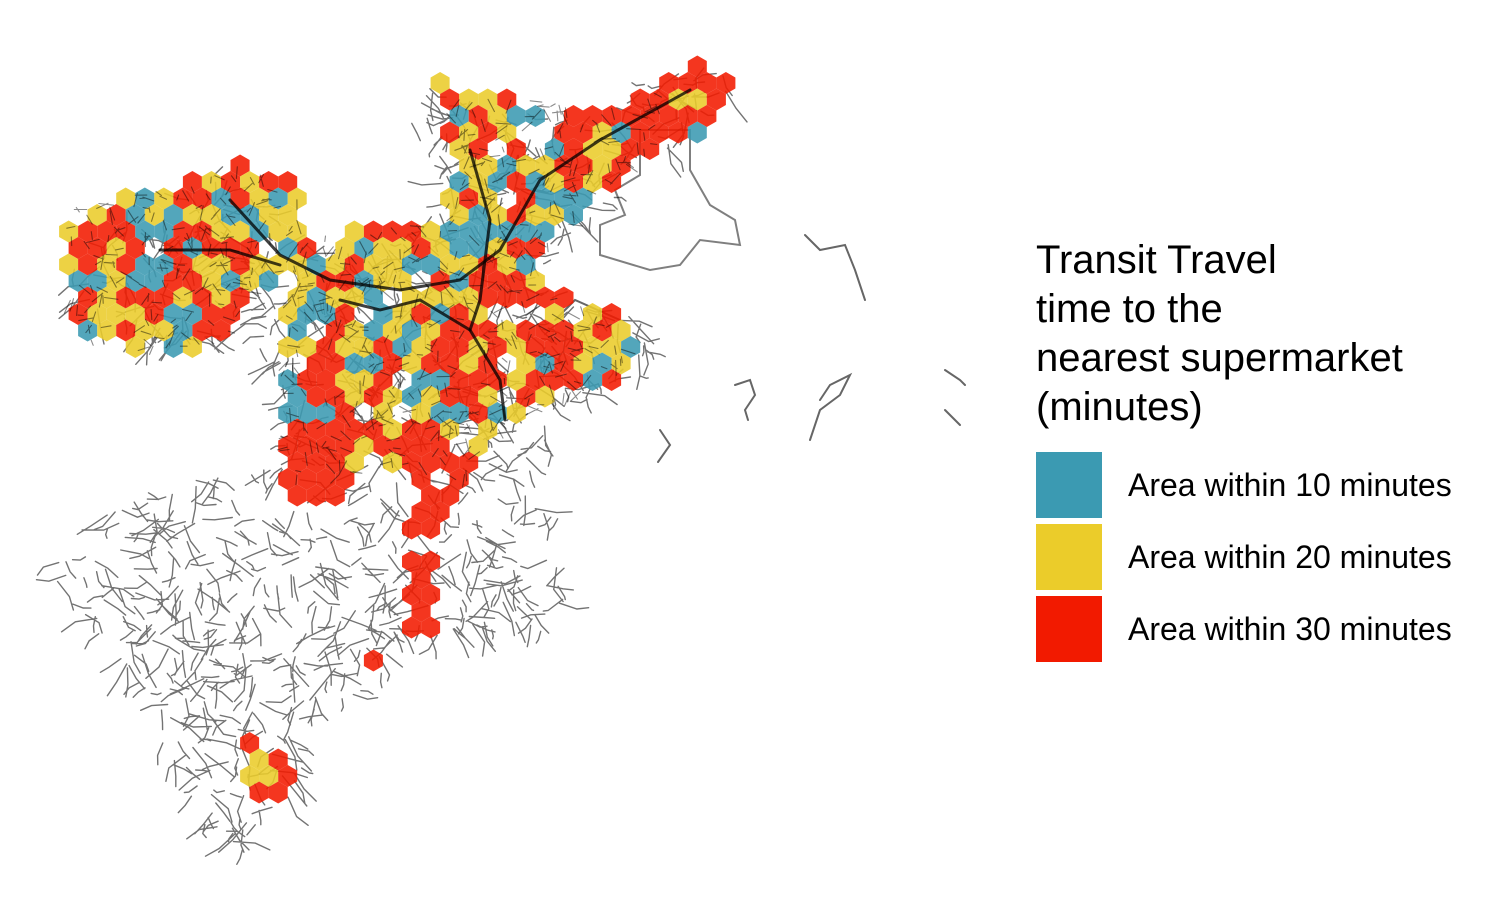  I want to click on legend-swatch-10-minutes, so click(1069, 485).